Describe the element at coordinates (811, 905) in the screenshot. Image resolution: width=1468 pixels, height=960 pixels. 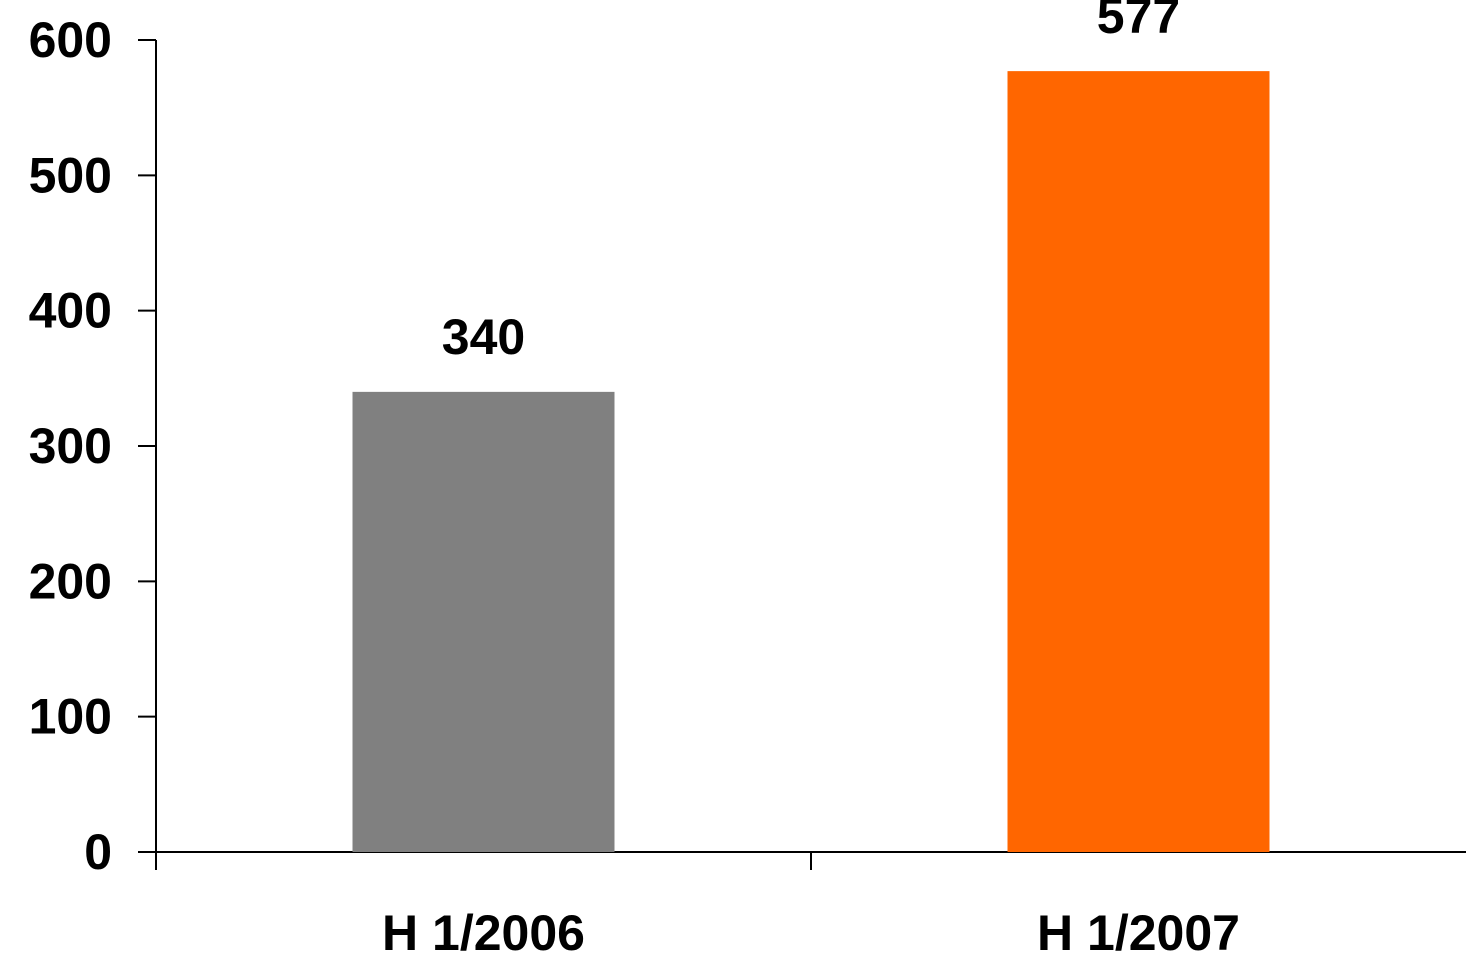
I see `x-axis: H 1/2006 H 1/2007` at that location.